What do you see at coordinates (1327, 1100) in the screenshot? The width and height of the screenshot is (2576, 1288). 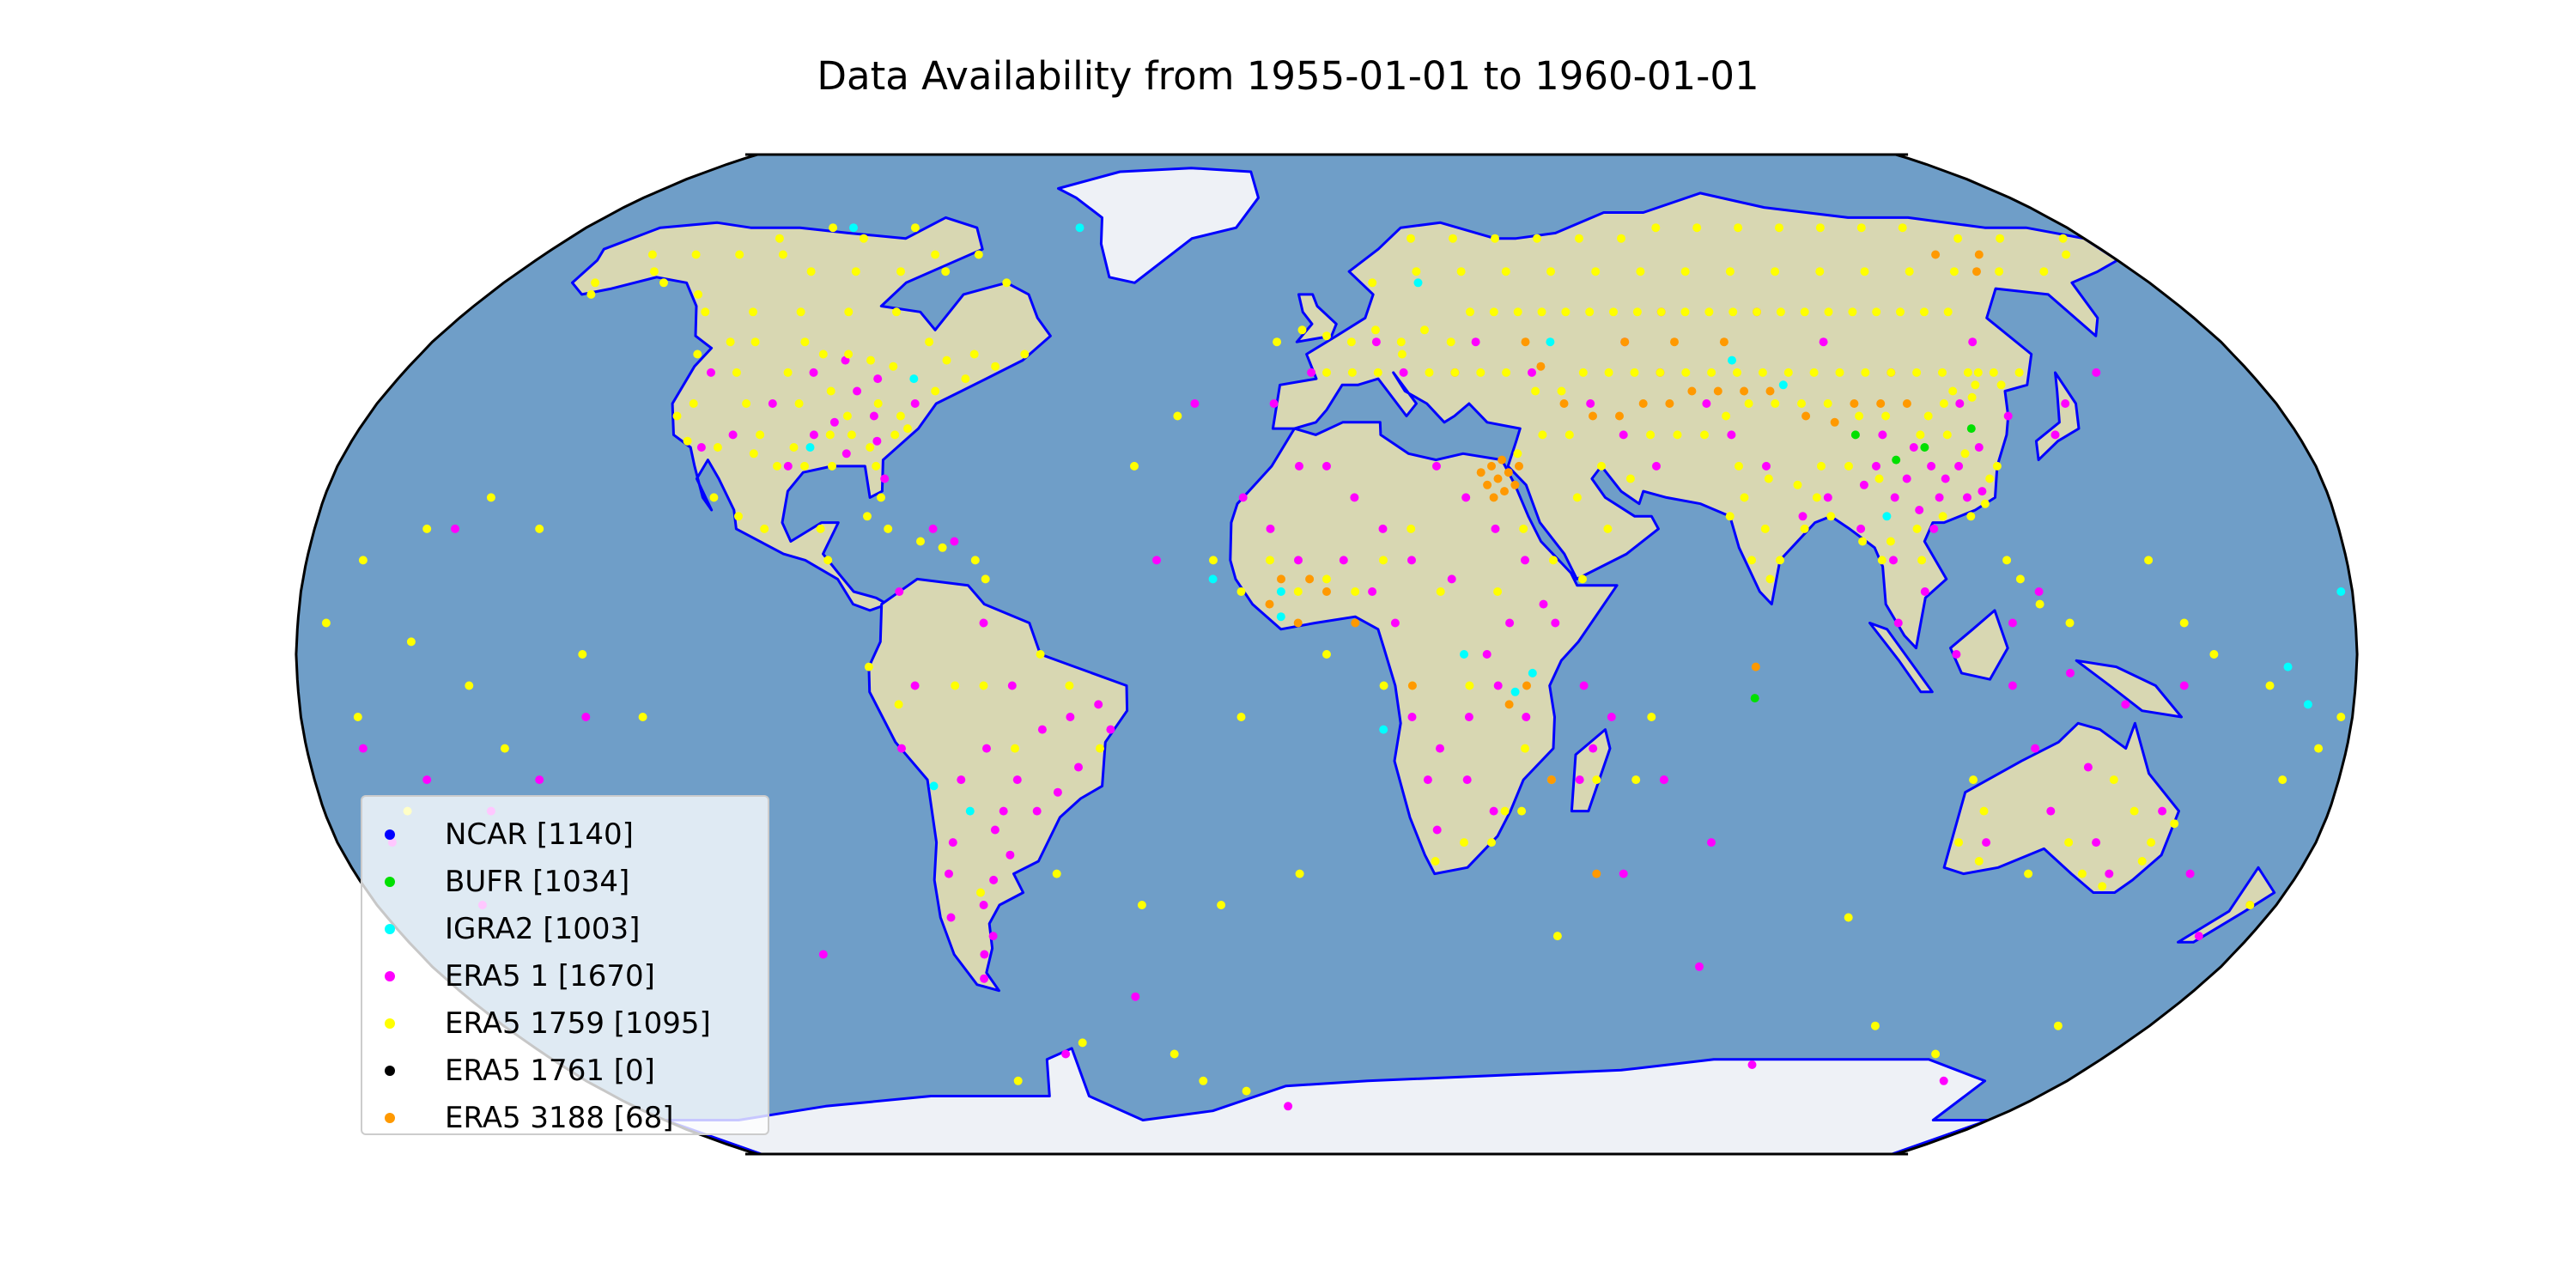 I see `land-antarctica` at bounding box center [1327, 1100].